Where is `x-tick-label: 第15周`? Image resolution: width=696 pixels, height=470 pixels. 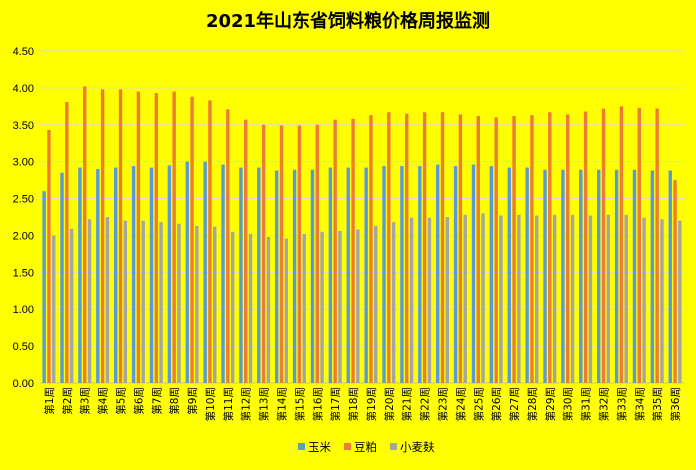 x-tick-label: 第15周 is located at coordinates (299, 404).